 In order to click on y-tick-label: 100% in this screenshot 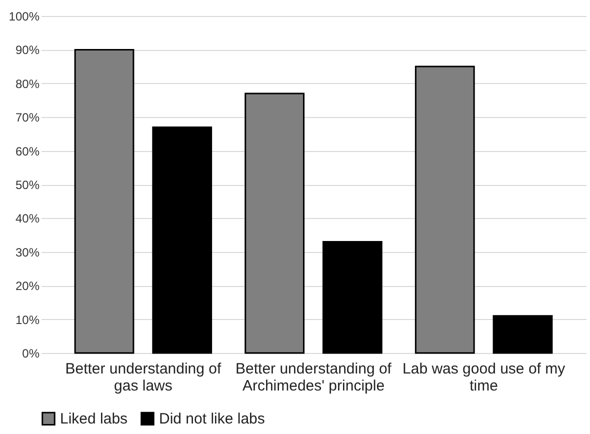, I will do `click(24, 17)`.